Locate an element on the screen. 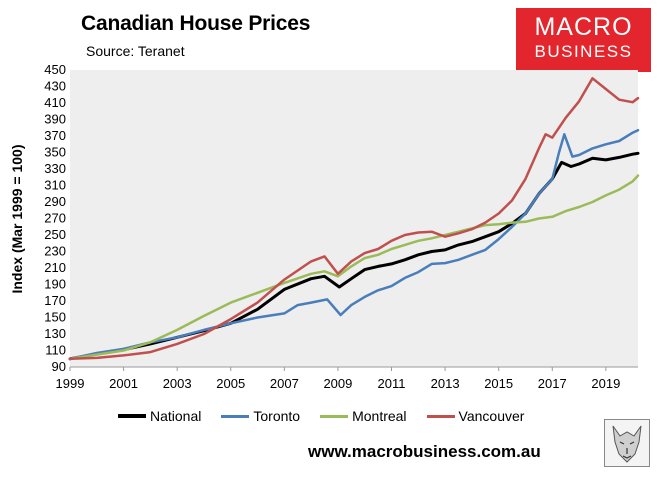  legend-label-montreal: Montreal is located at coordinates (379, 416).